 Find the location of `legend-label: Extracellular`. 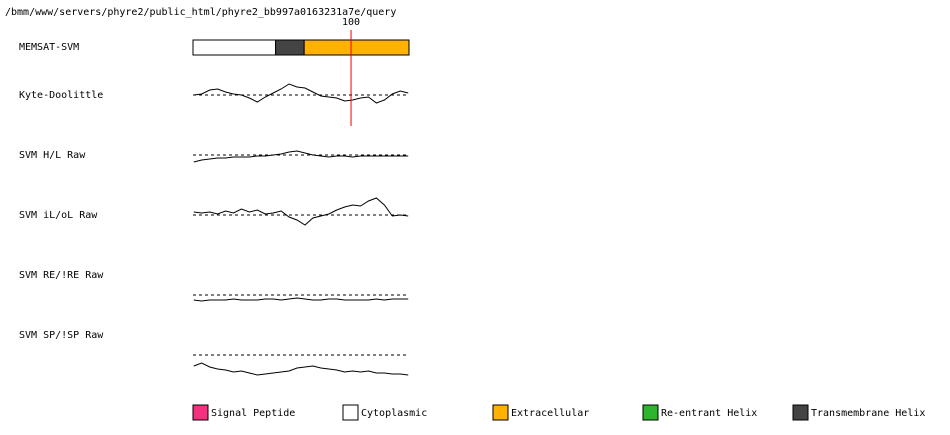

legend-label: Extracellular is located at coordinates (550, 413).